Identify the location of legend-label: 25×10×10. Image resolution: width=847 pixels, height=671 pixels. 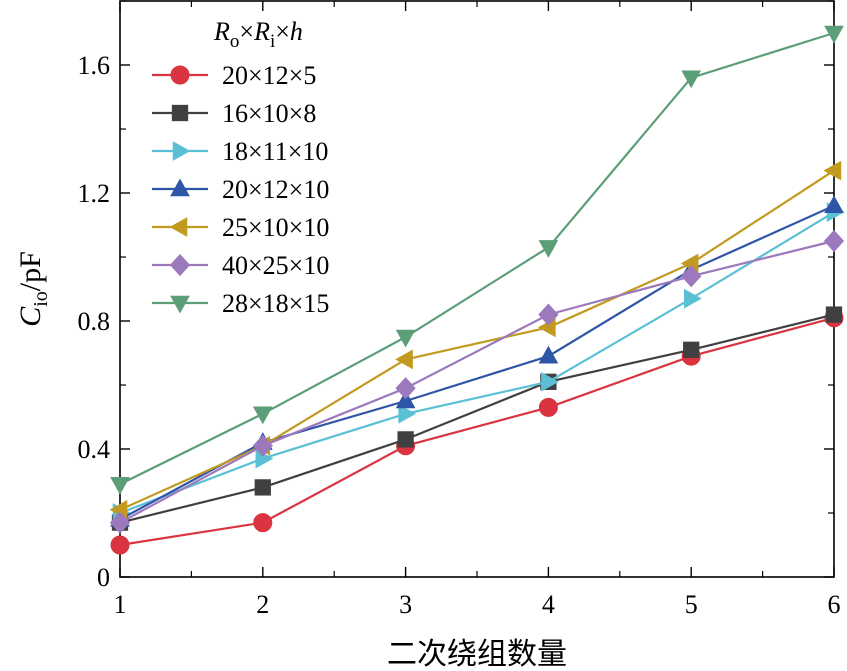
(275, 227).